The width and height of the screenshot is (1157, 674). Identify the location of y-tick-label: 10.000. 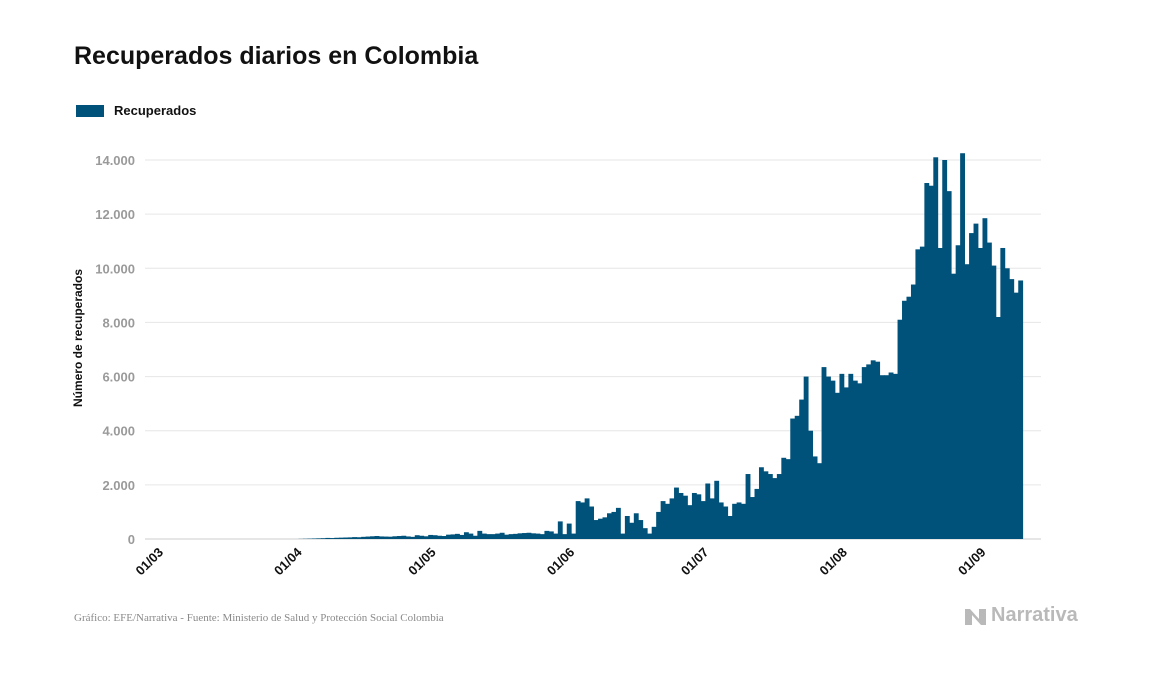
(115, 268).